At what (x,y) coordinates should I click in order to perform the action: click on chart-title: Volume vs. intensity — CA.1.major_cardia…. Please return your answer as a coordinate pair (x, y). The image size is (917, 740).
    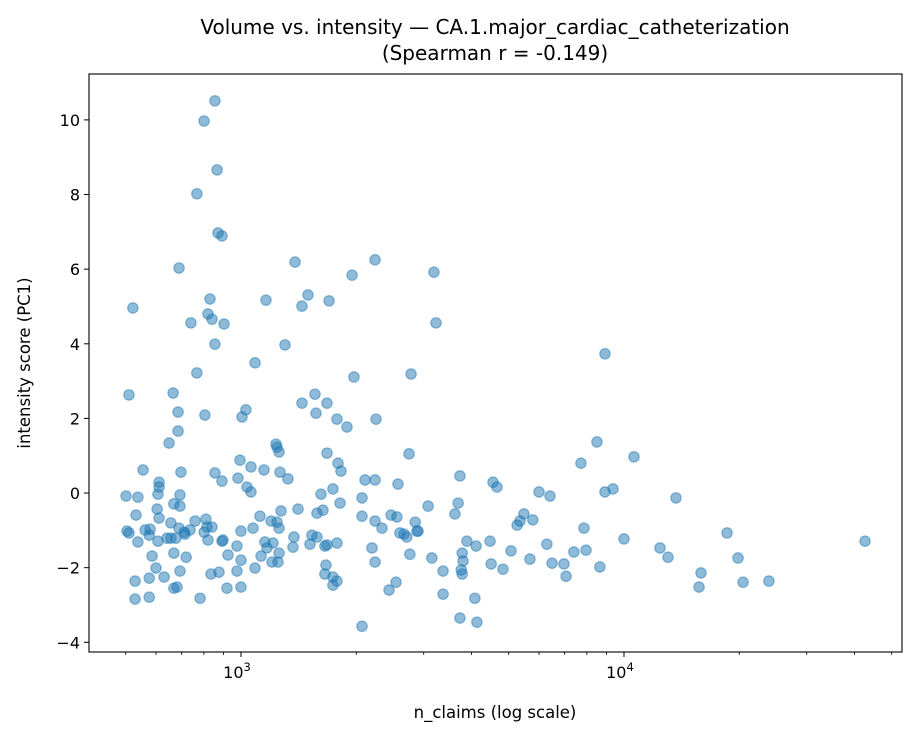
    Looking at the image, I should click on (494, 27).